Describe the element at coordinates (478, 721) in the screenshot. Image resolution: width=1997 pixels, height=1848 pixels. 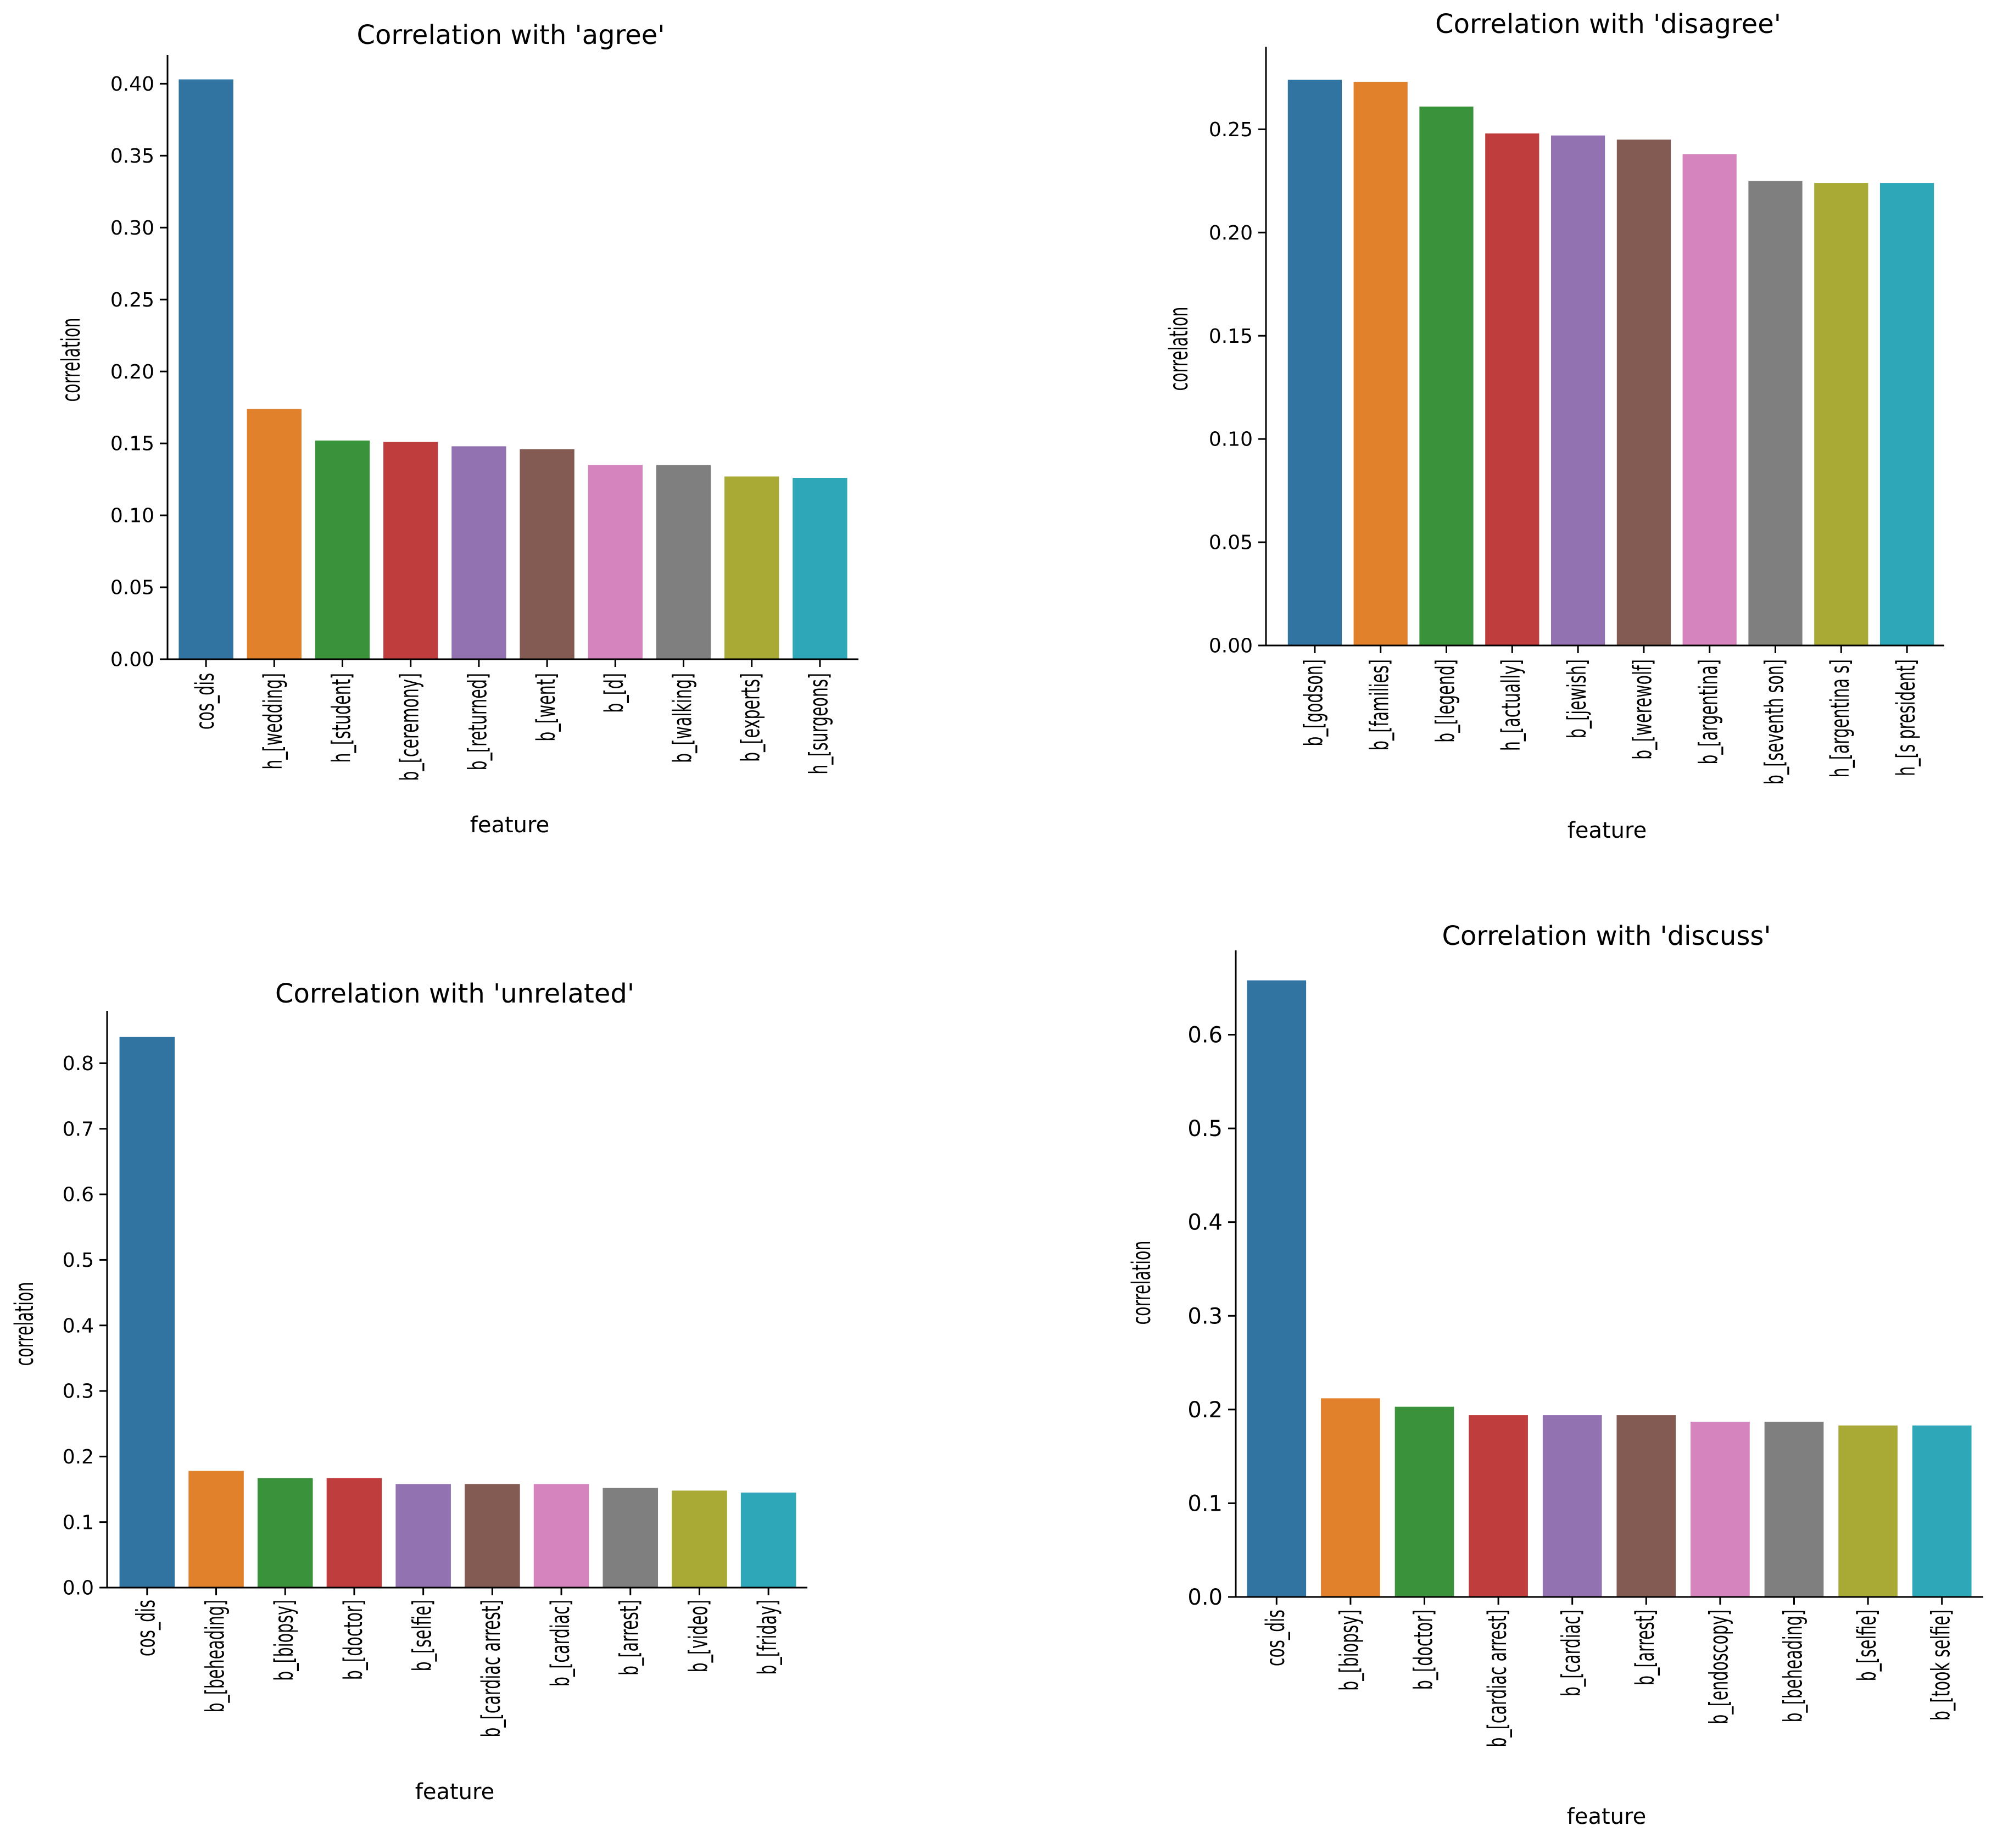
I see `x-tick-label: b_[returned]` at that location.